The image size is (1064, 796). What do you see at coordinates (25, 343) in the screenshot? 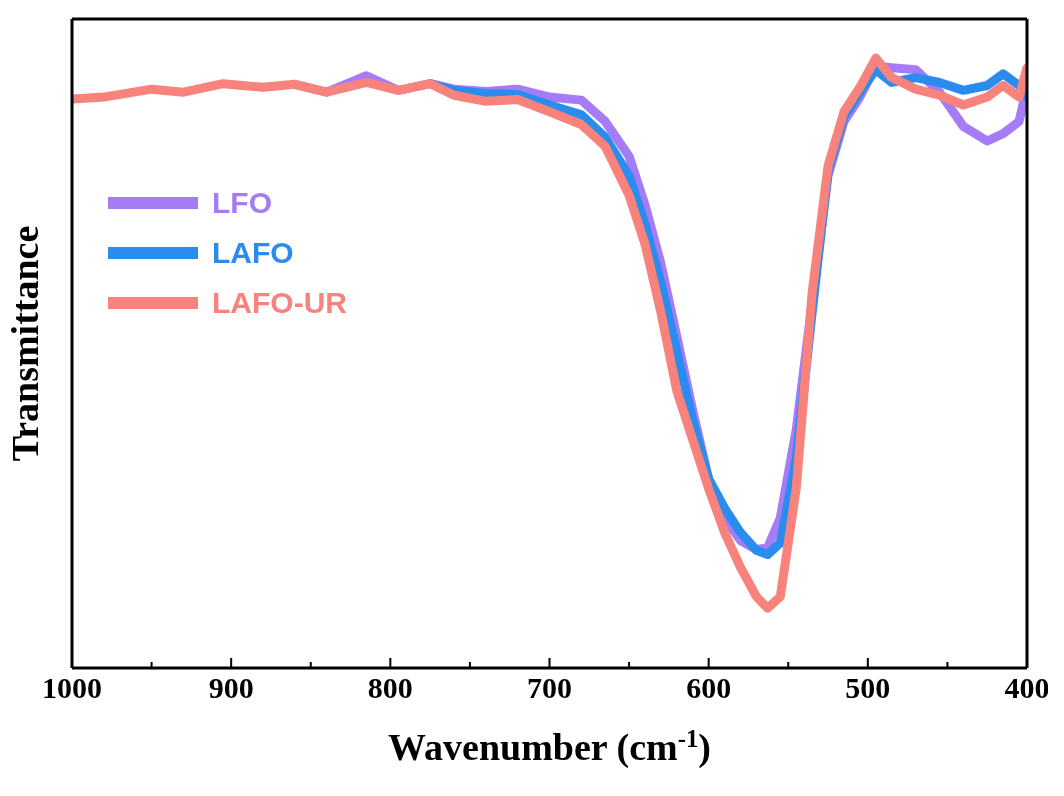
I see `y-axis-title: Transmittance` at bounding box center [25, 343].